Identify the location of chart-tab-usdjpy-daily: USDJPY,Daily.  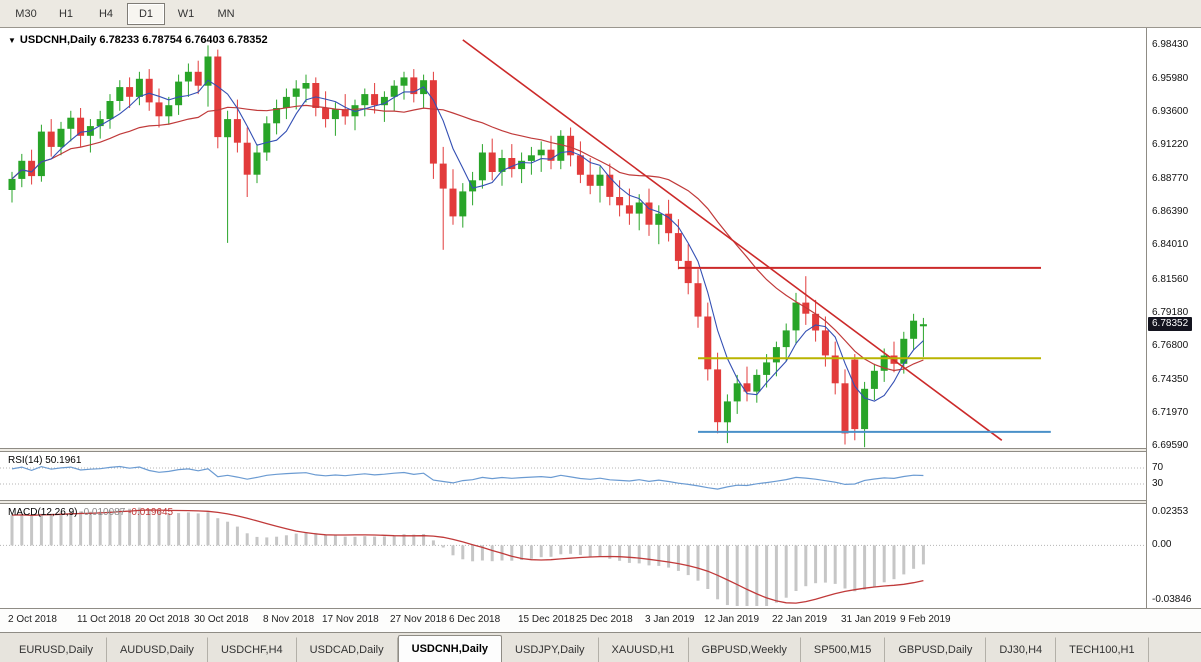
(550, 649).